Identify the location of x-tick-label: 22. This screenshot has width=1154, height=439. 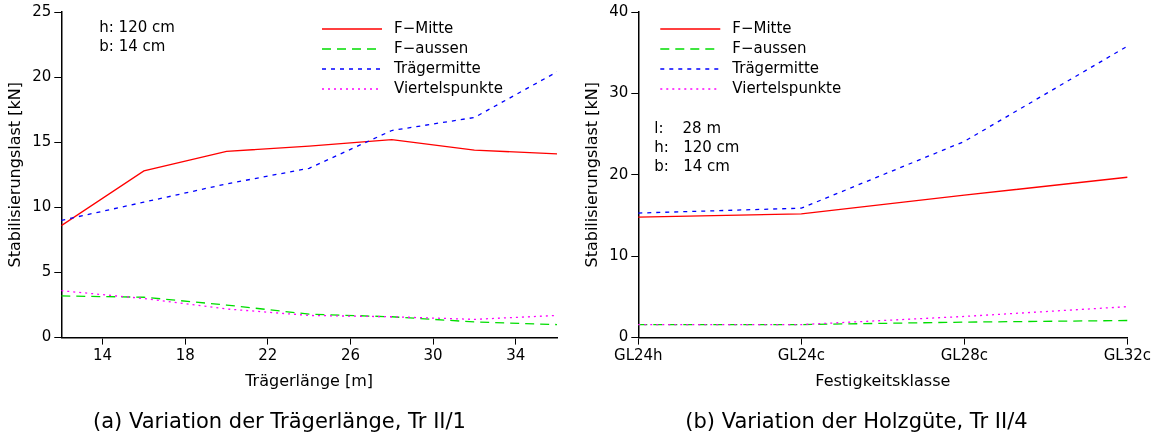
(268, 355).